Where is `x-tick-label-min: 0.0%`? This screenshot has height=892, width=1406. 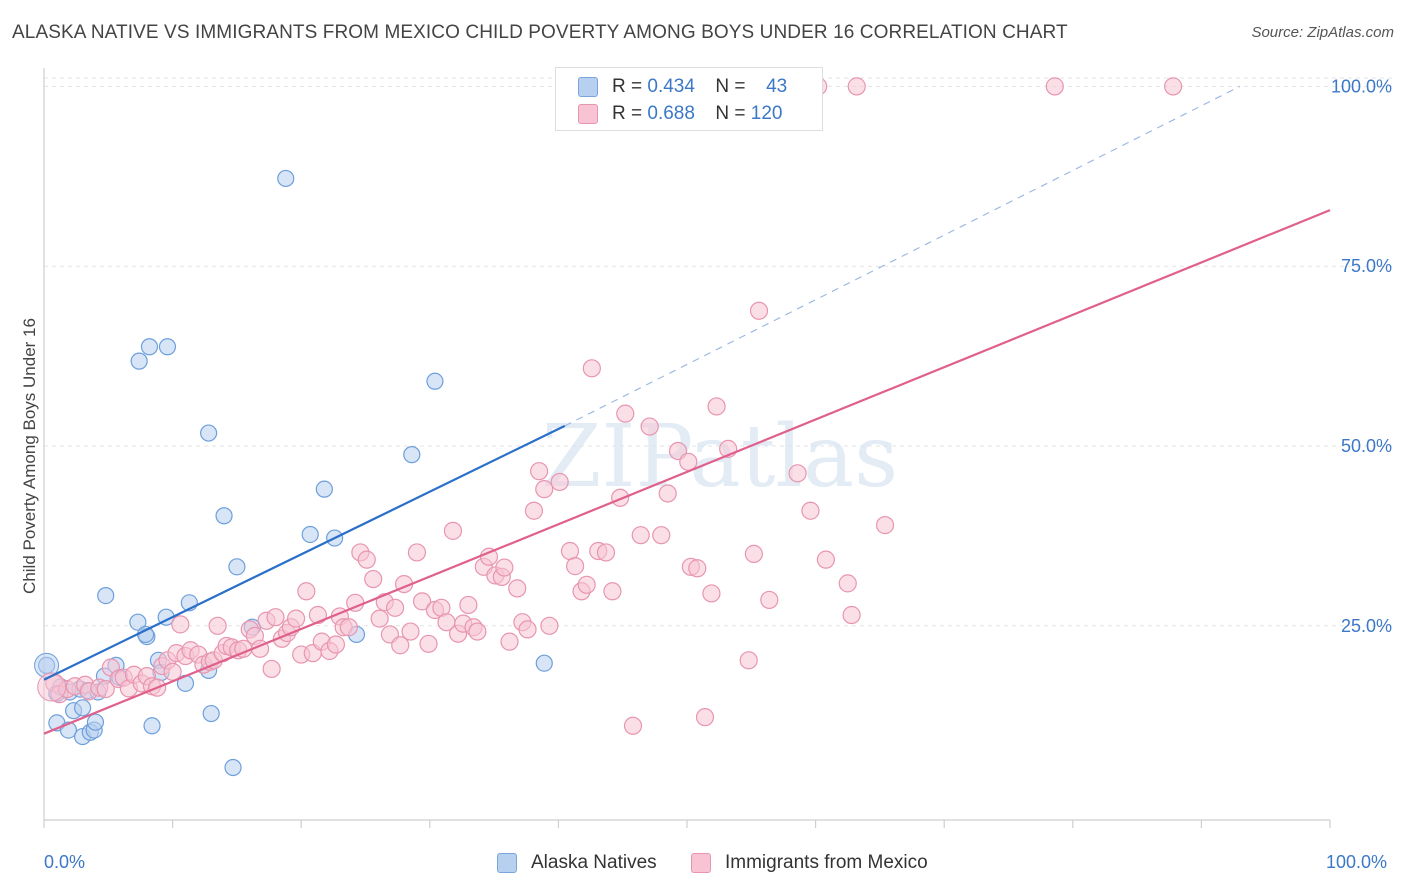
x-tick-label-min: 0.0% is located at coordinates (65, 862).